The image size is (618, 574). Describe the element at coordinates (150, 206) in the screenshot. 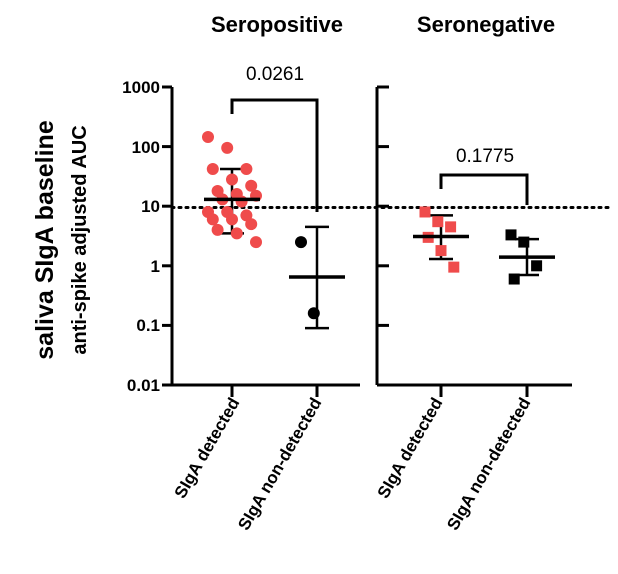

I see `y-tick-label: 10` at that location.